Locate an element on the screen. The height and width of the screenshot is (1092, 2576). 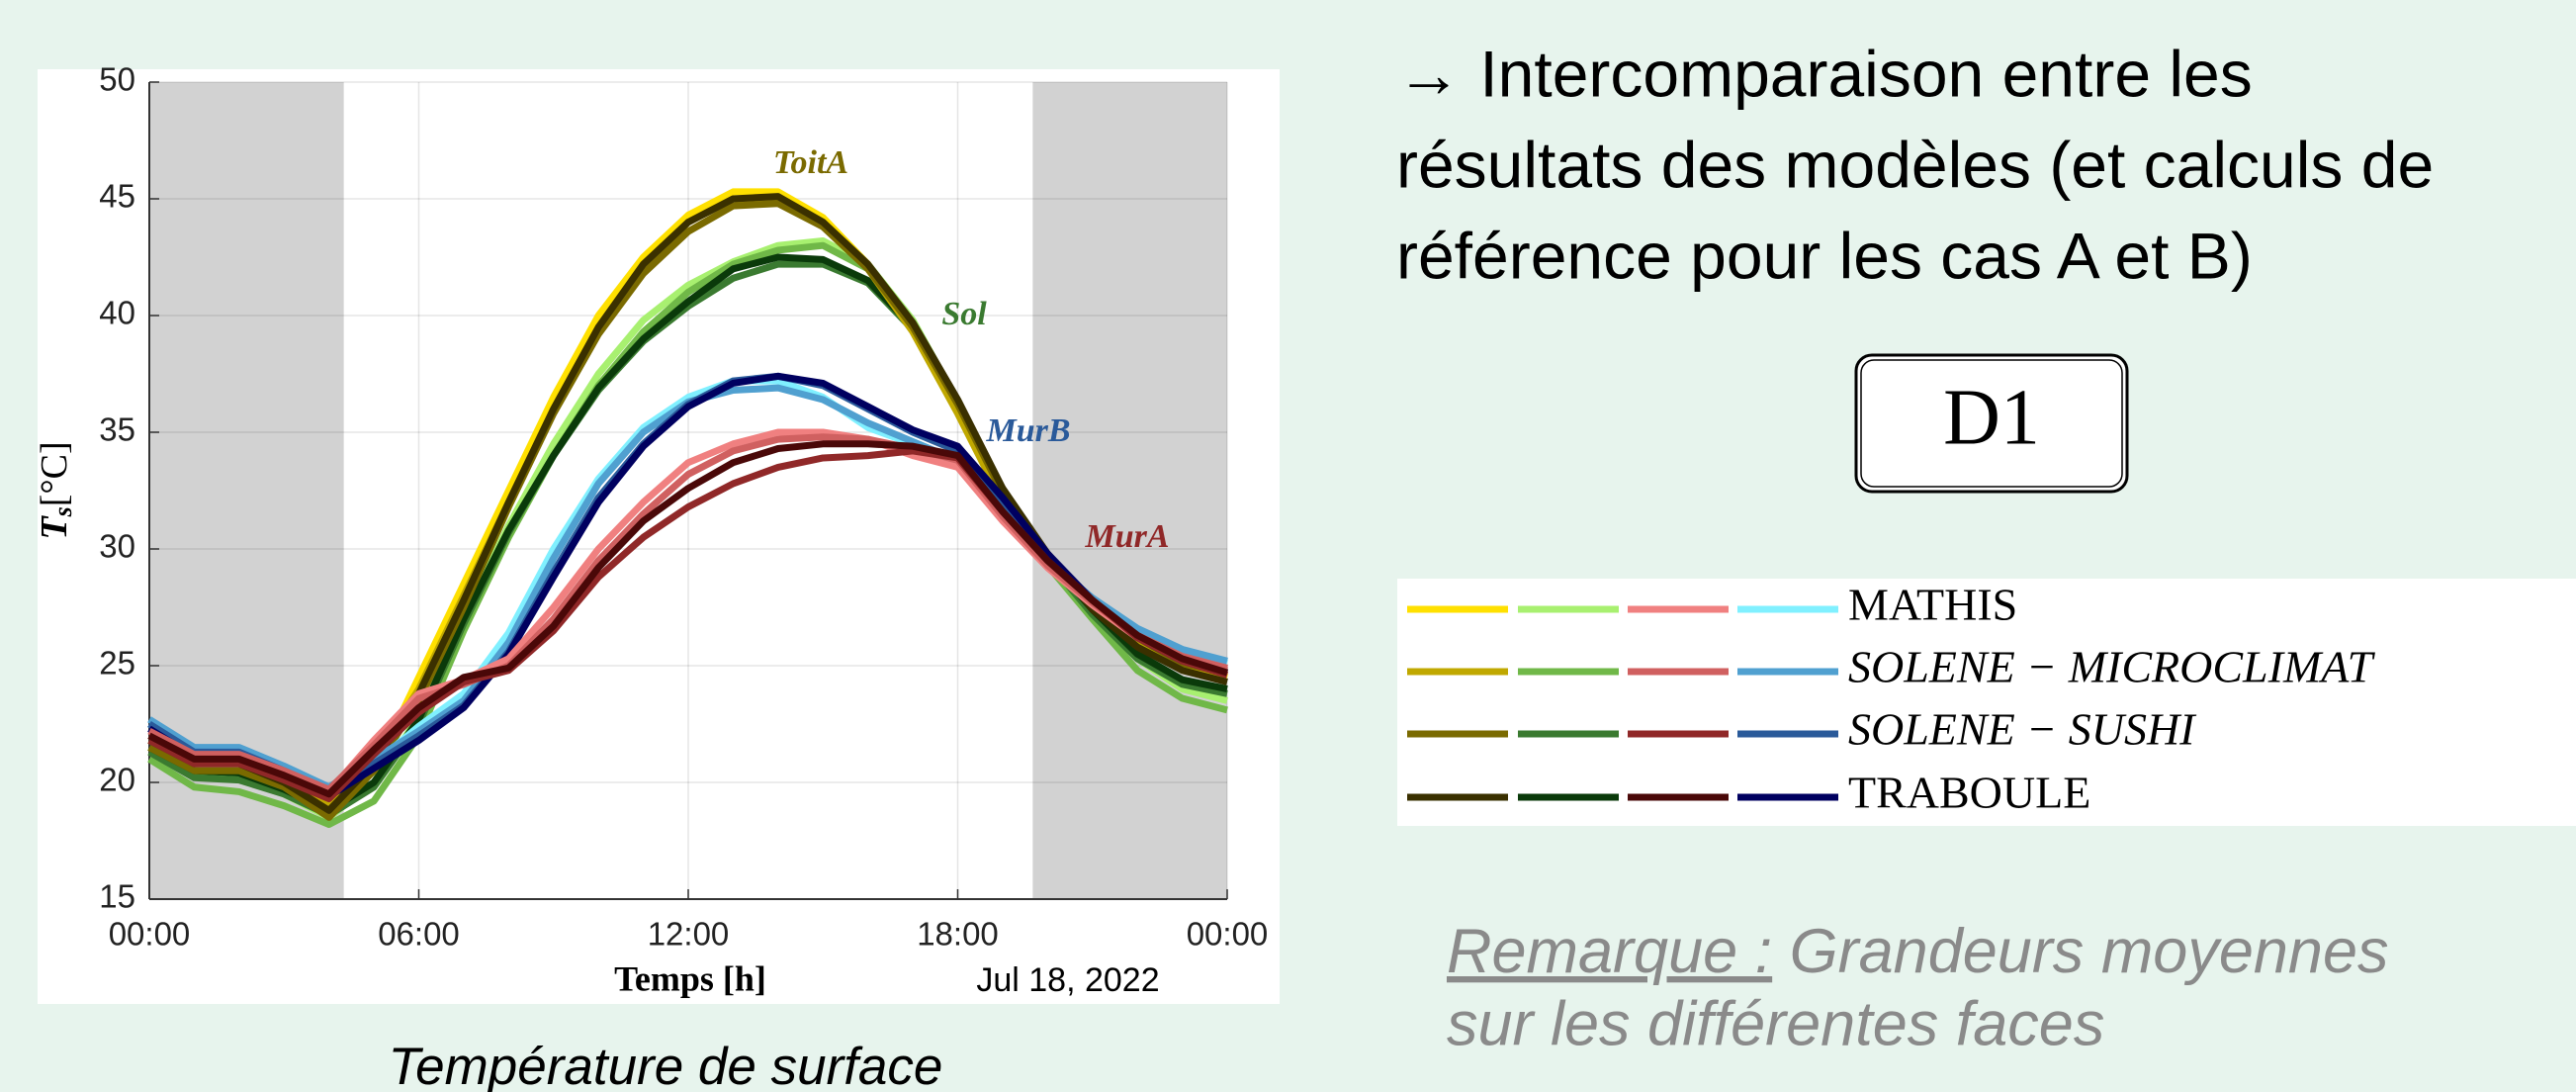
curve-label: MurA is located at coordinates (1126, 536).